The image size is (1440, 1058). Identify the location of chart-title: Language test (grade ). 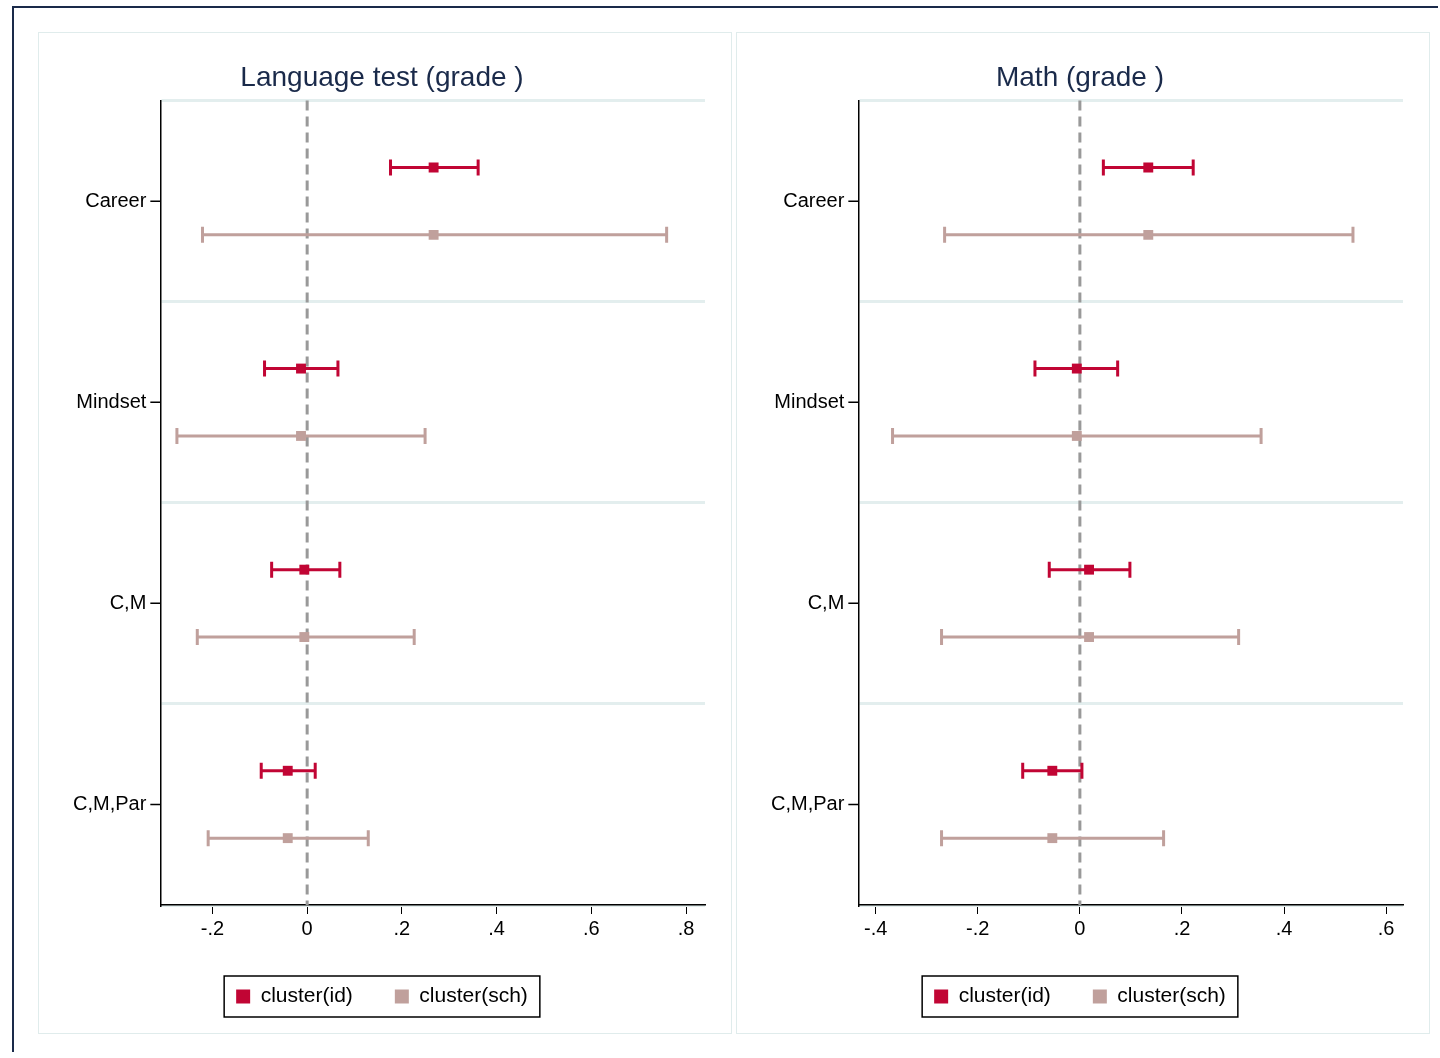
(382, 76).